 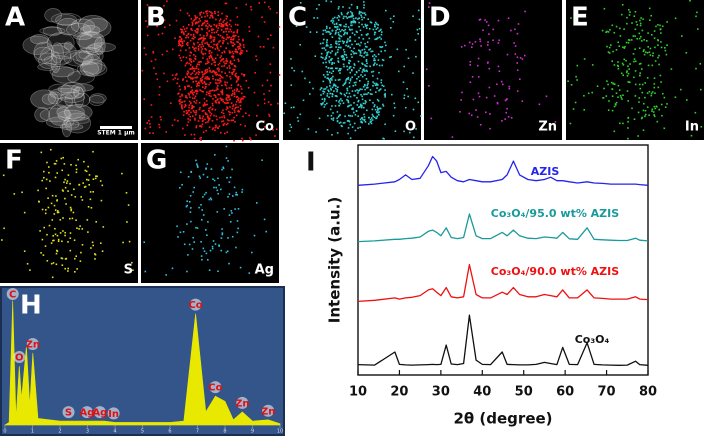 What do you see at coordinates (14, 161) in the screenshot?
I see `panel-letter: F` at bounding box center [14, 161].